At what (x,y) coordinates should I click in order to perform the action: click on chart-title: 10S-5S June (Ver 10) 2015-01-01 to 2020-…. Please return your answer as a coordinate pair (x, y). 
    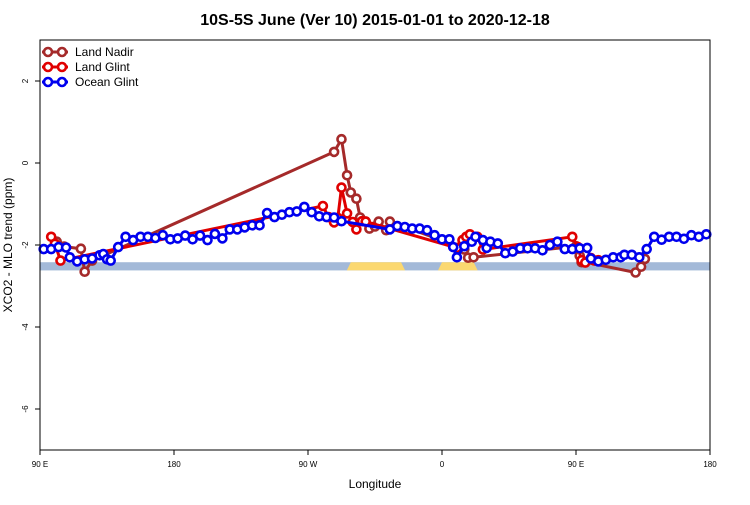
    Looking at the image, I should click on (375, 20).